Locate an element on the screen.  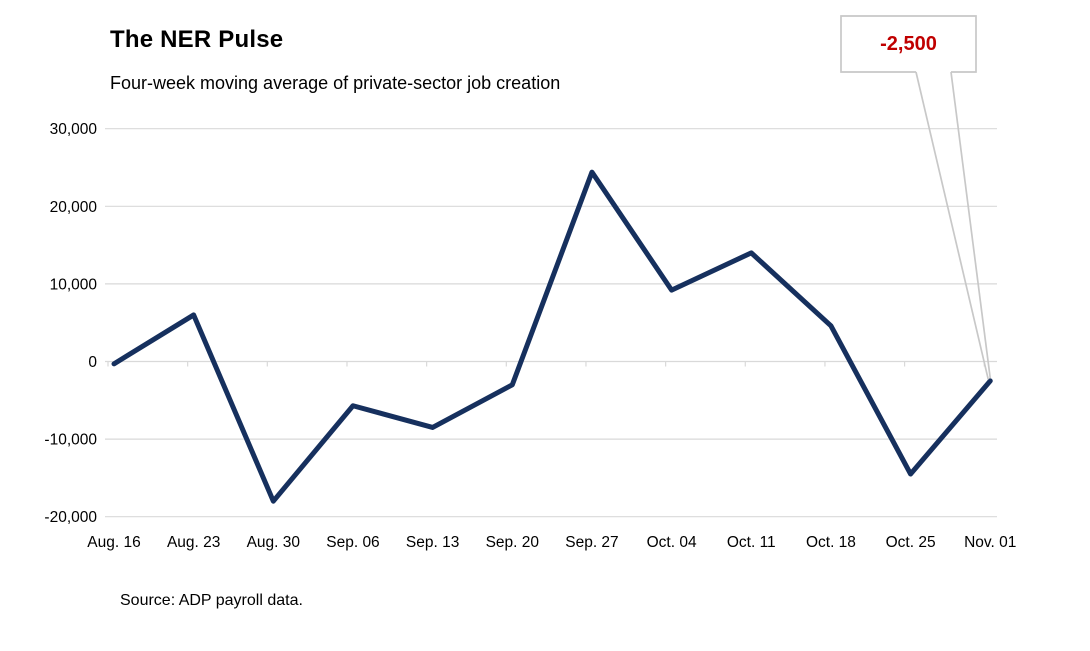
x-axis-label: Oct. 18 is located at coordinates (831, 542).